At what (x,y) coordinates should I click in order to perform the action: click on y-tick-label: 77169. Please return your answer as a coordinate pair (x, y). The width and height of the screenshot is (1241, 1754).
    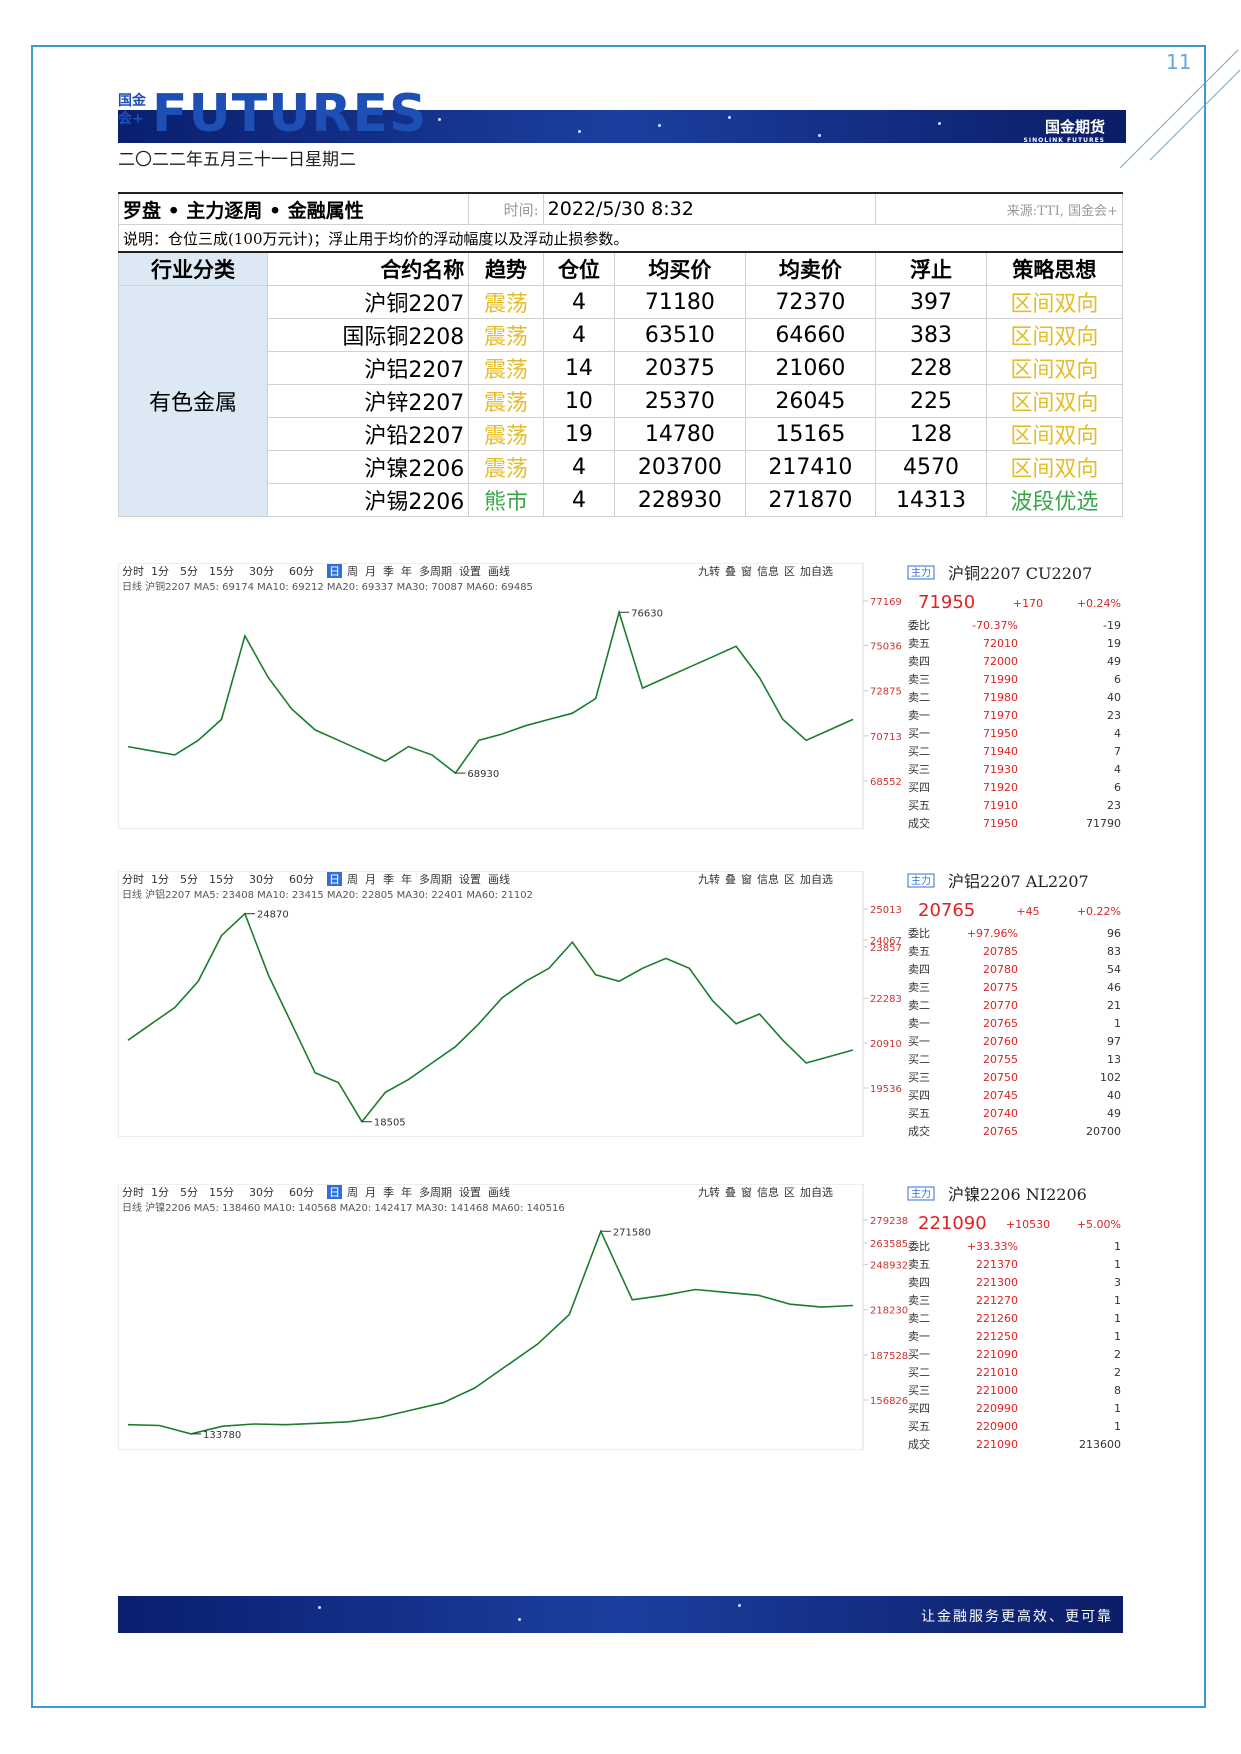
    Looking at the image, I should click on (886, 602).